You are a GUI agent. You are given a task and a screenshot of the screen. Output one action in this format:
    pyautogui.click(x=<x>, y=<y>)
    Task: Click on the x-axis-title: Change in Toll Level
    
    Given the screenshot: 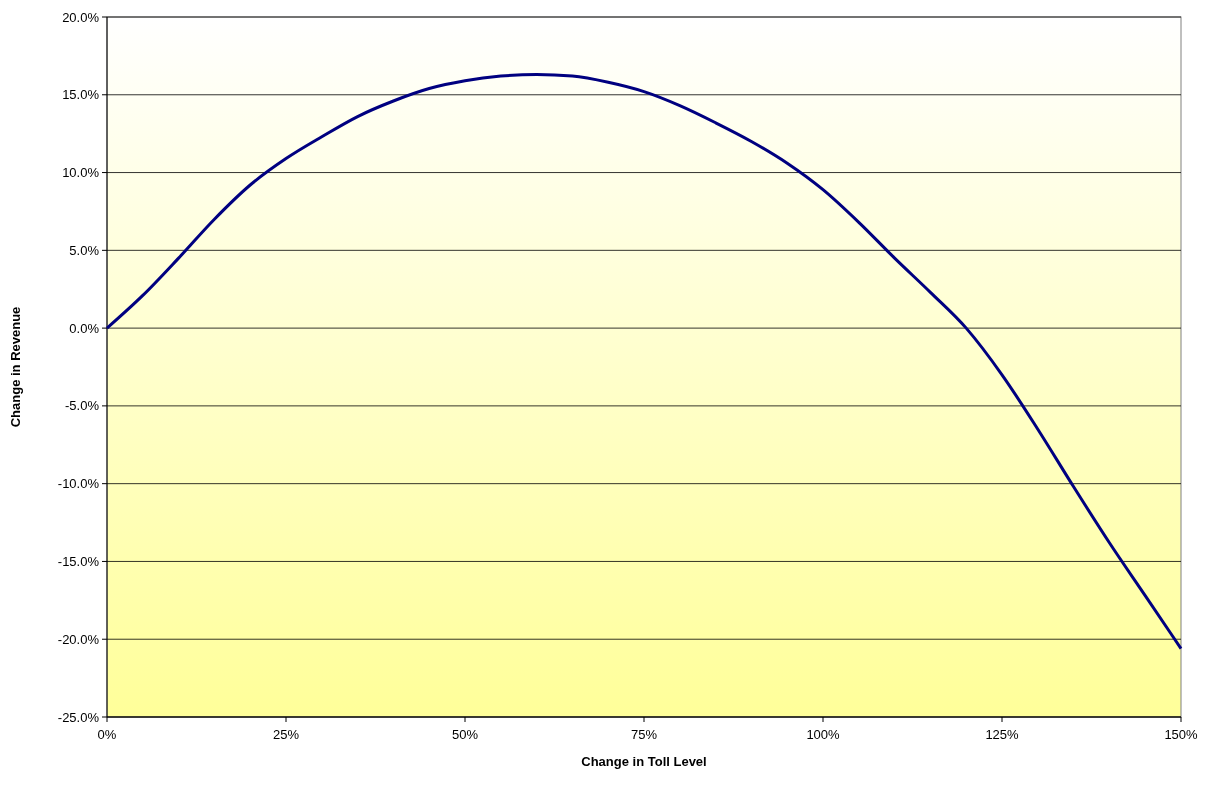 What is the action you would take?
    pyautogui.click(x=644, y=761)
    